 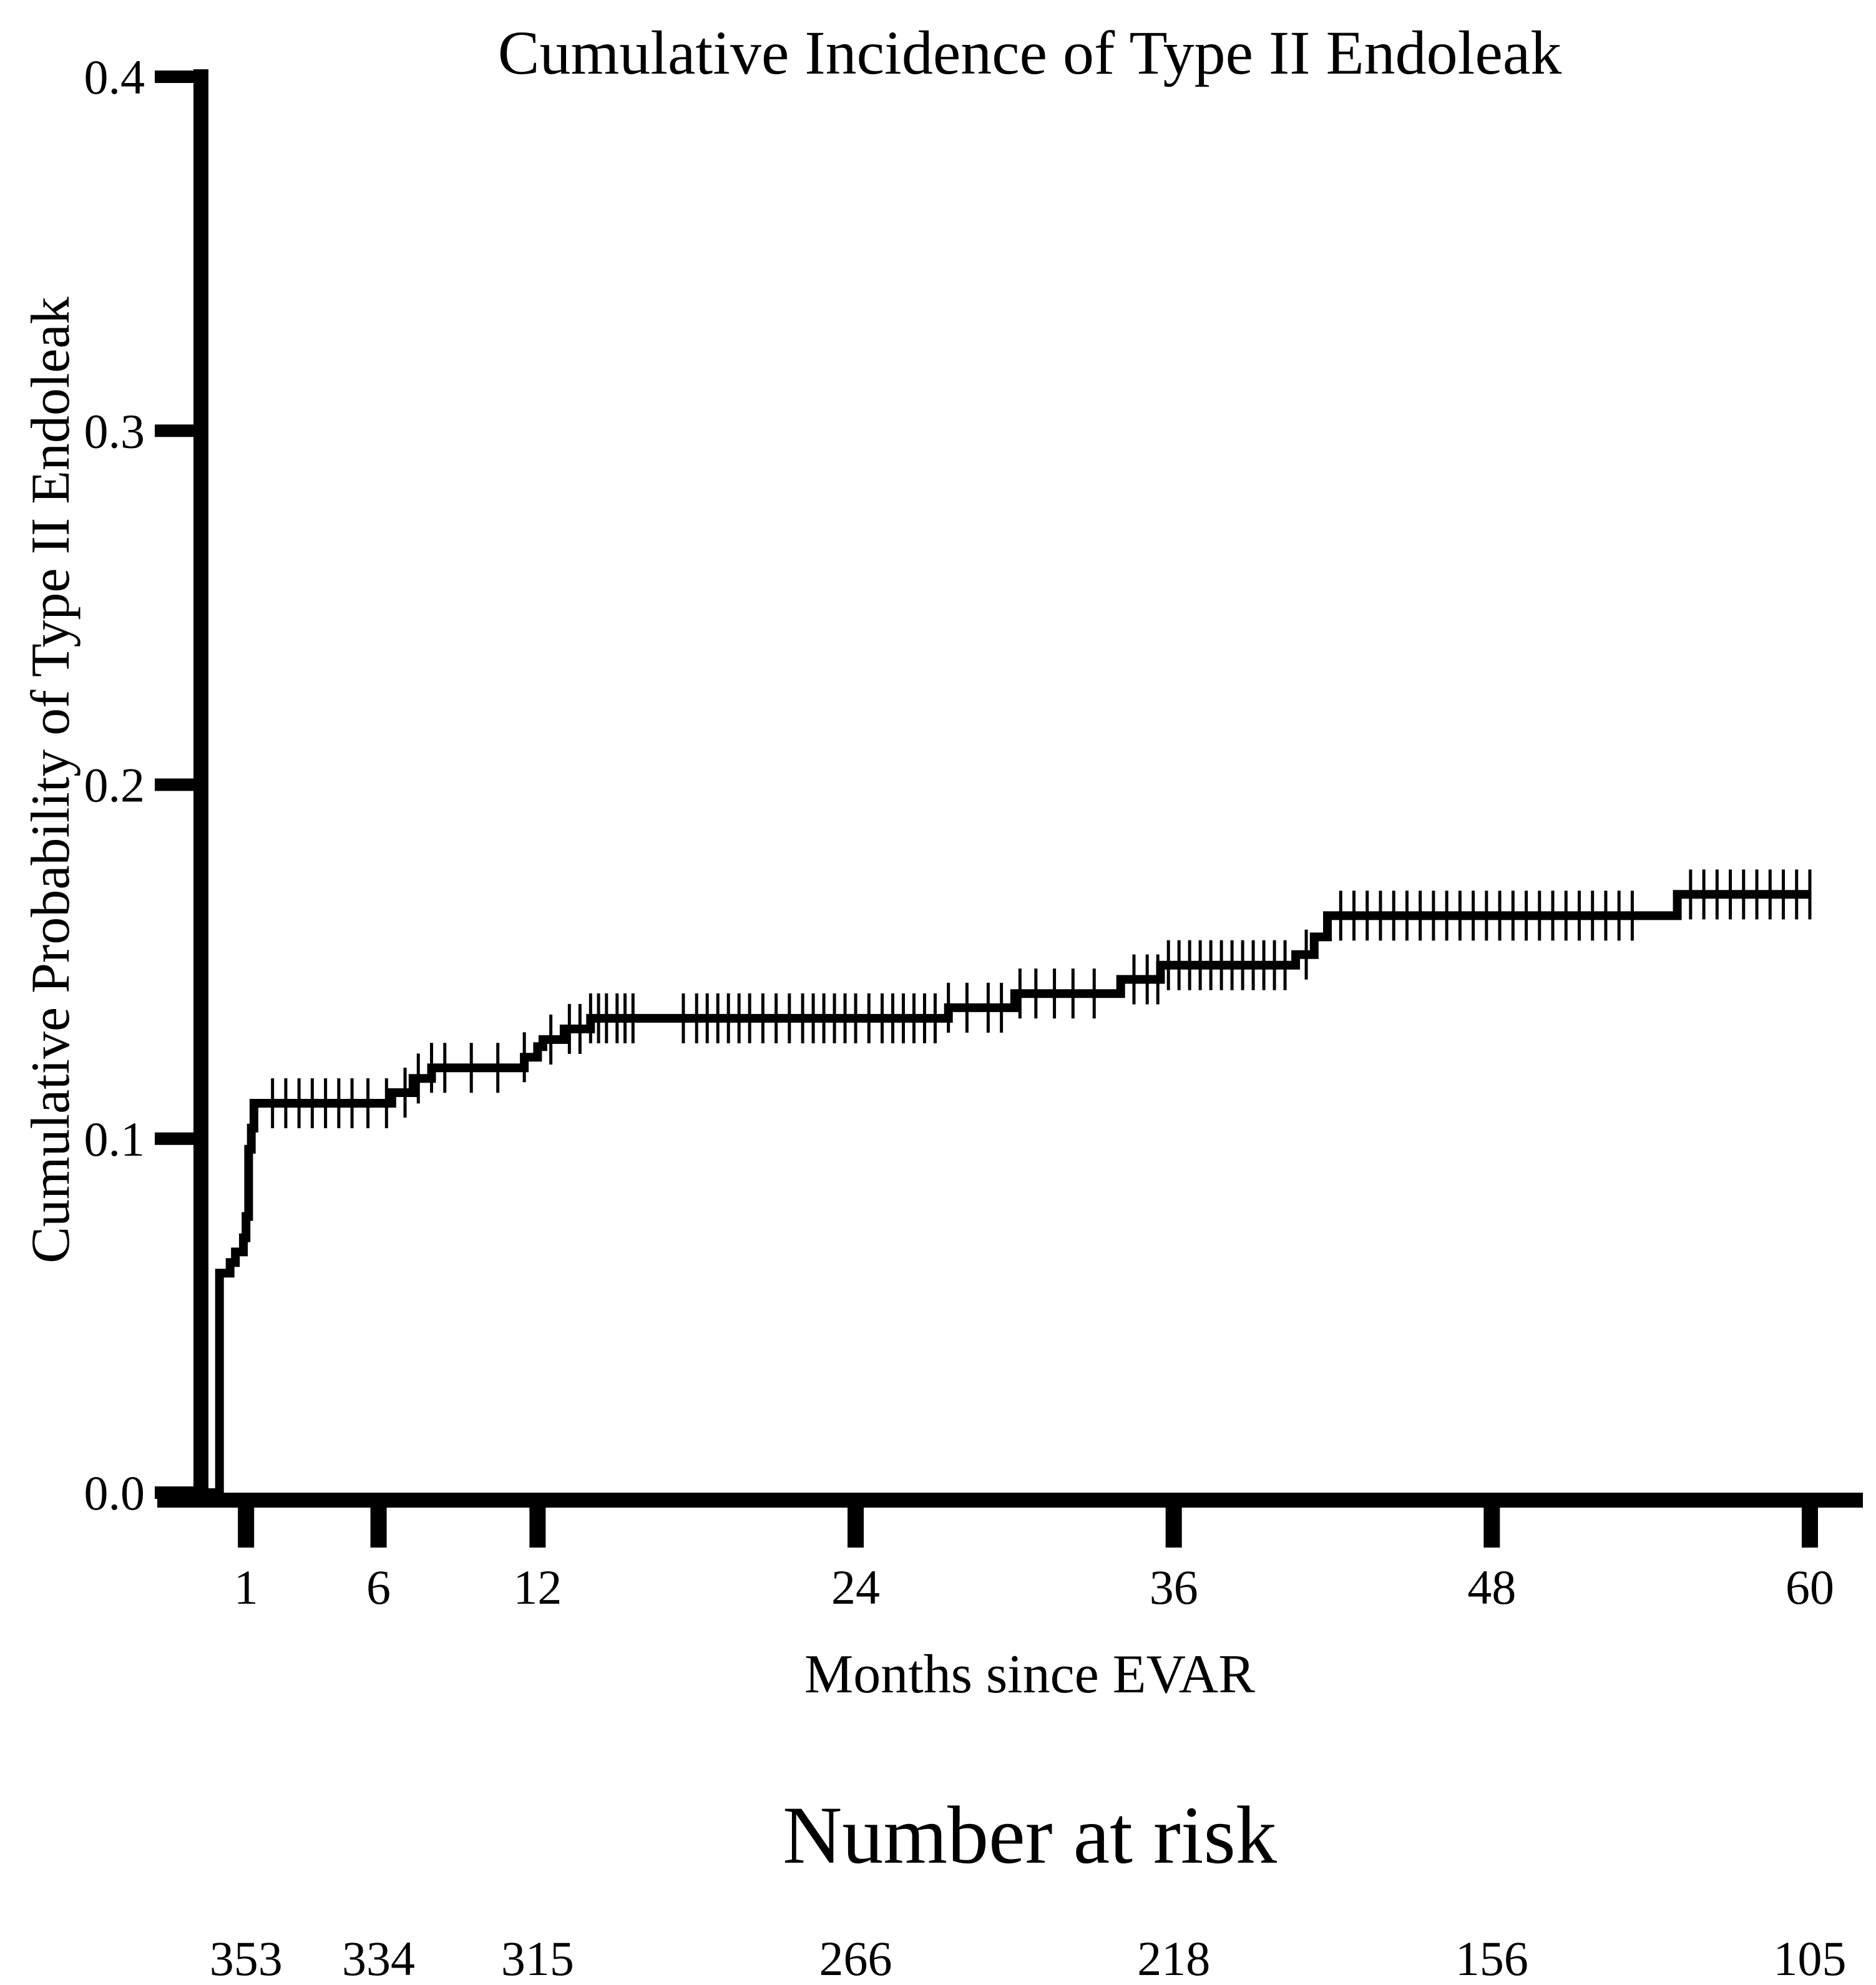 I want to click on censor-marks, so click(x=1041, y=999).